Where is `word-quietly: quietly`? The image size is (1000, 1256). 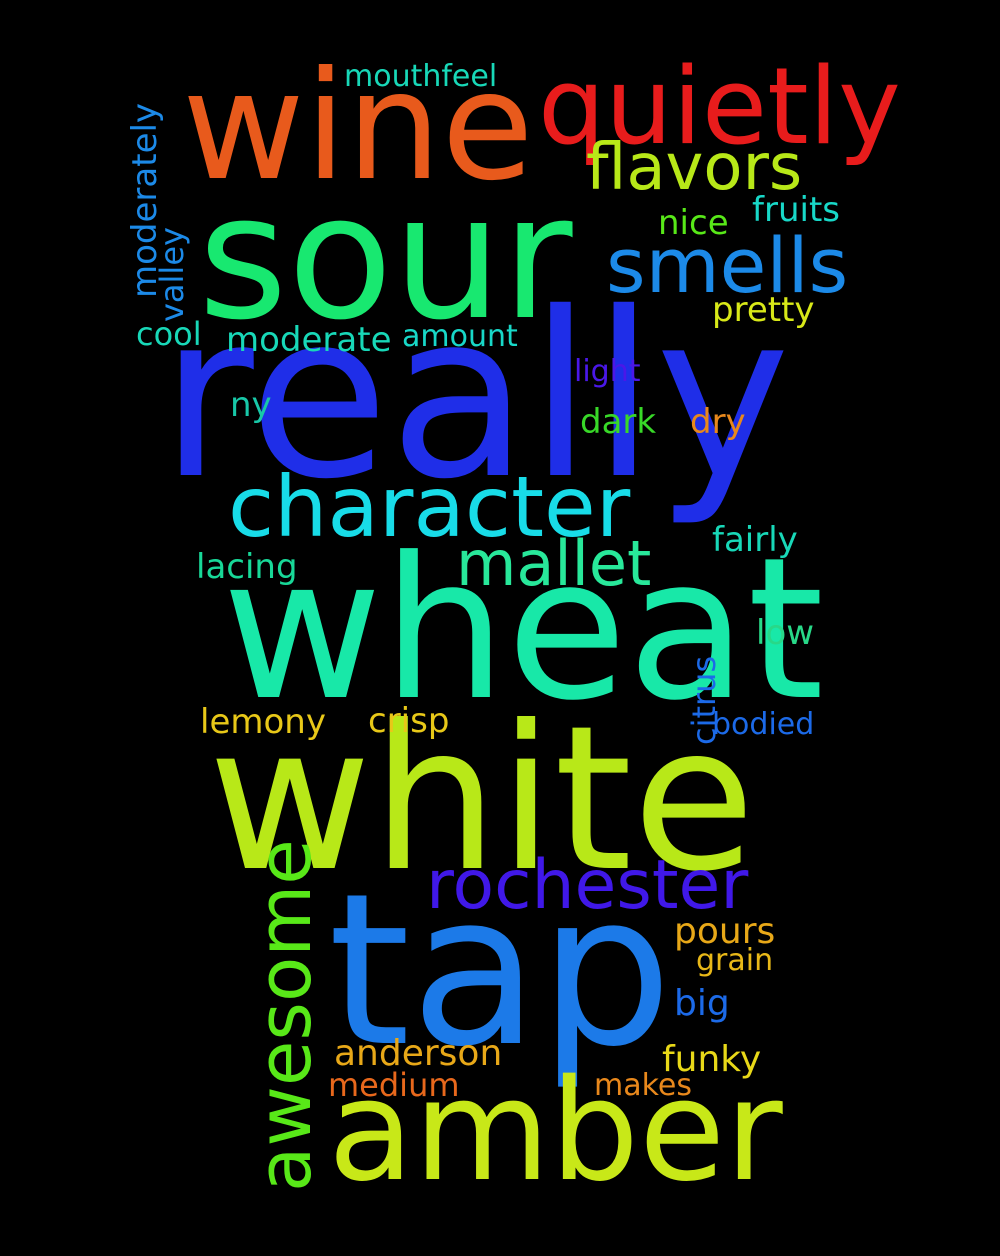
word-quietly: quietly is located at coordinates (719, 106).